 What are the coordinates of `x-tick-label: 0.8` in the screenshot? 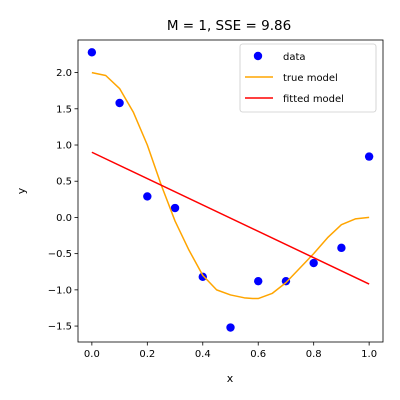 It's located at (314, 354).